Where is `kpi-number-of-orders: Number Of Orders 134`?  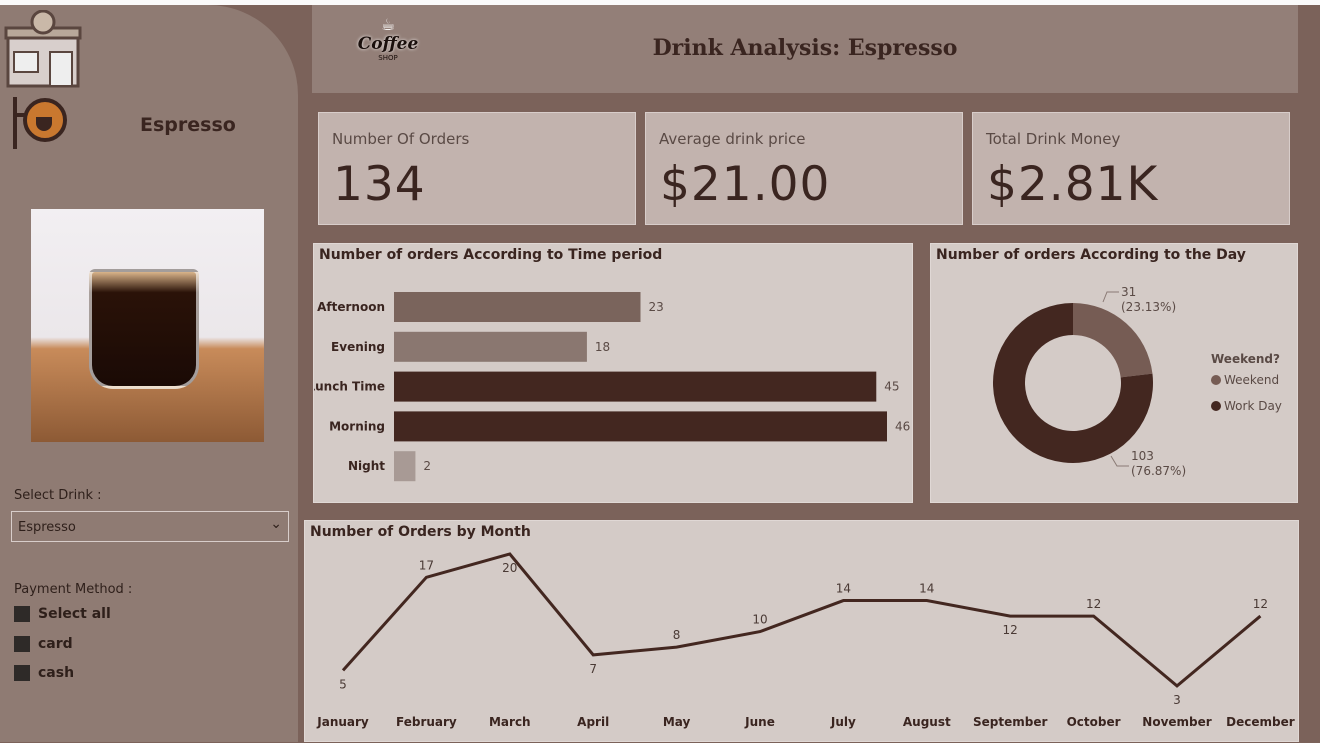
kpi-number-of-orders: Number Of Orders 134 is located at coordinates (477, 168).